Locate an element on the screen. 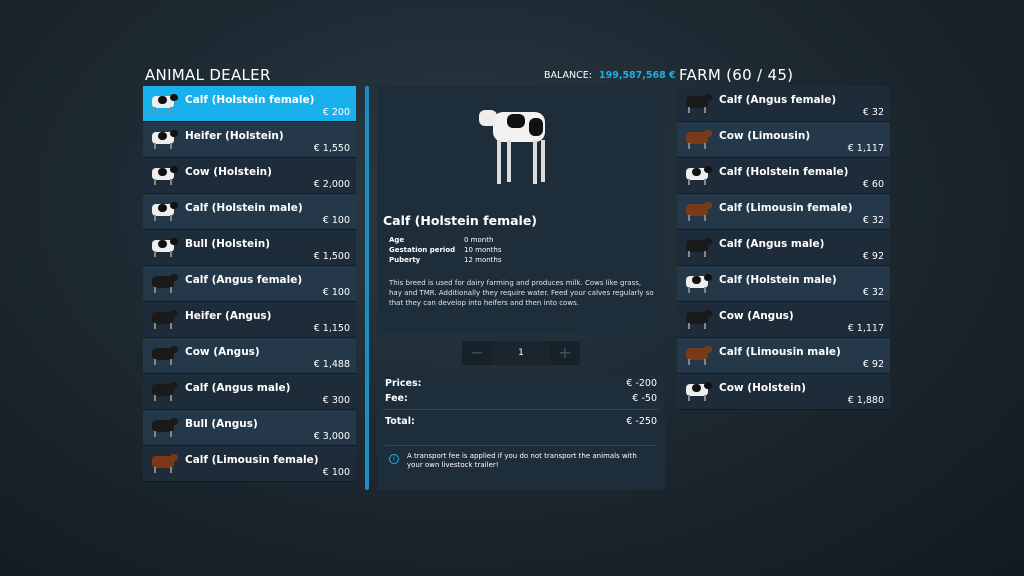  scrollbar-thumb is located at coordinates (367, 288).